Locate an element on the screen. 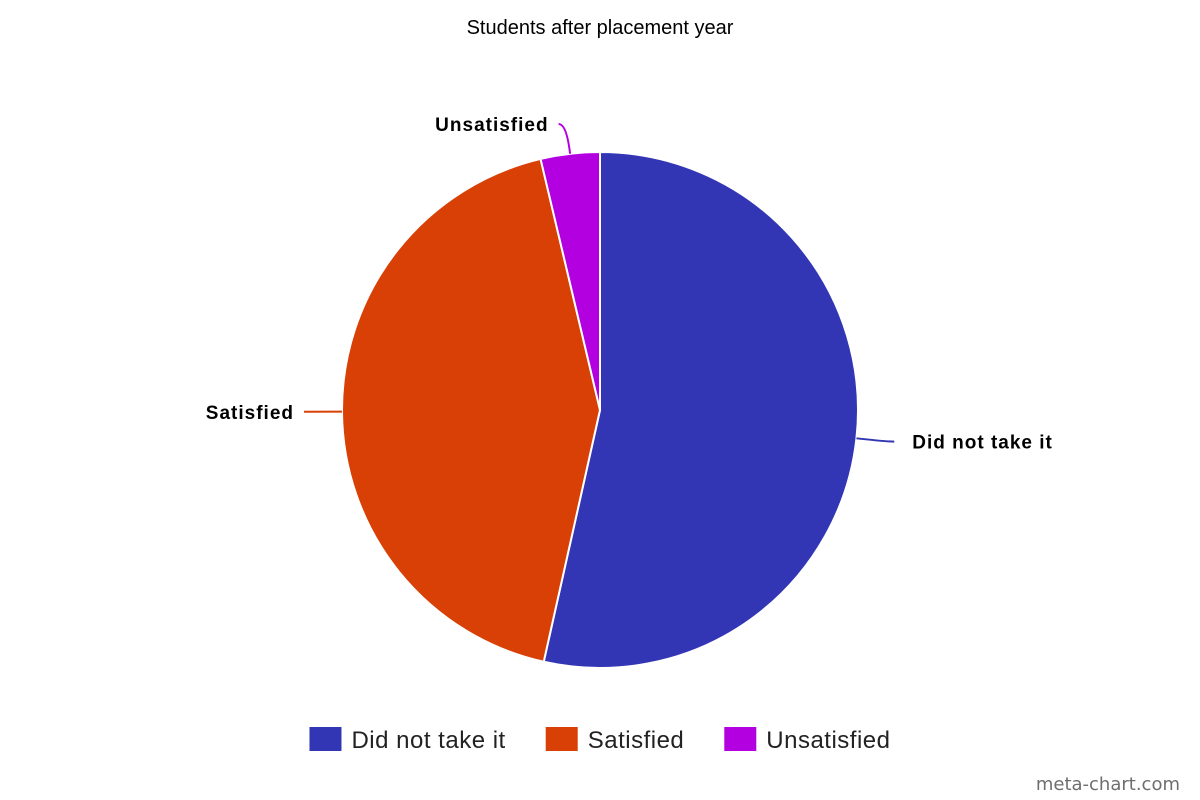 The width and height of the screenshot is (1200, 800). label-connector-did-not-take-it is located at coordinates (875, 440).